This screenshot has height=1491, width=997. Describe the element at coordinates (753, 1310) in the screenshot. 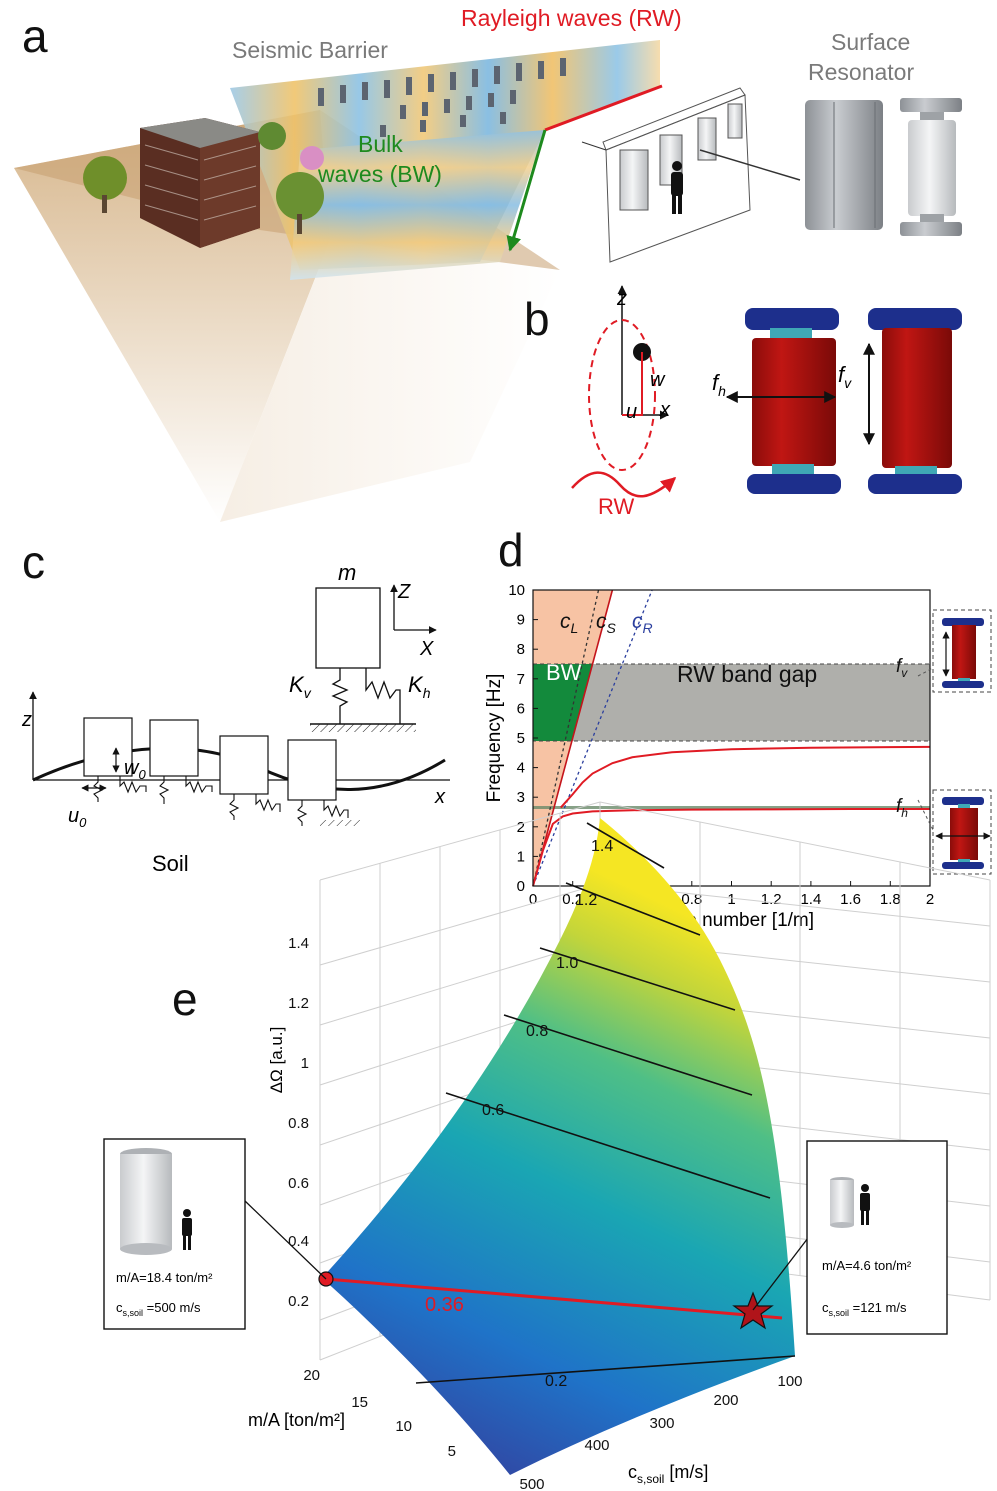

I see `highlight-star-right` at that location.